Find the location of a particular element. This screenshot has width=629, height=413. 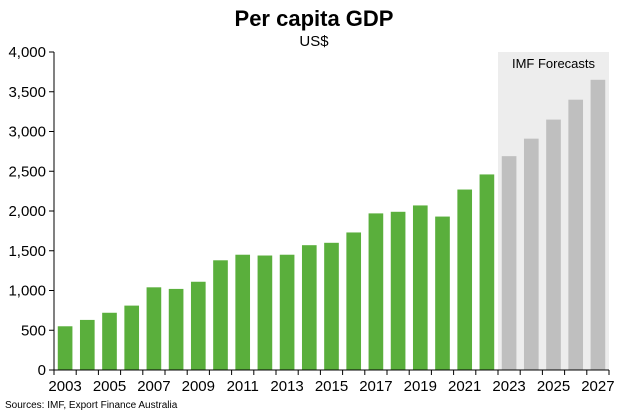

forecast-bar-2024 is located at coordinates (531, 254).